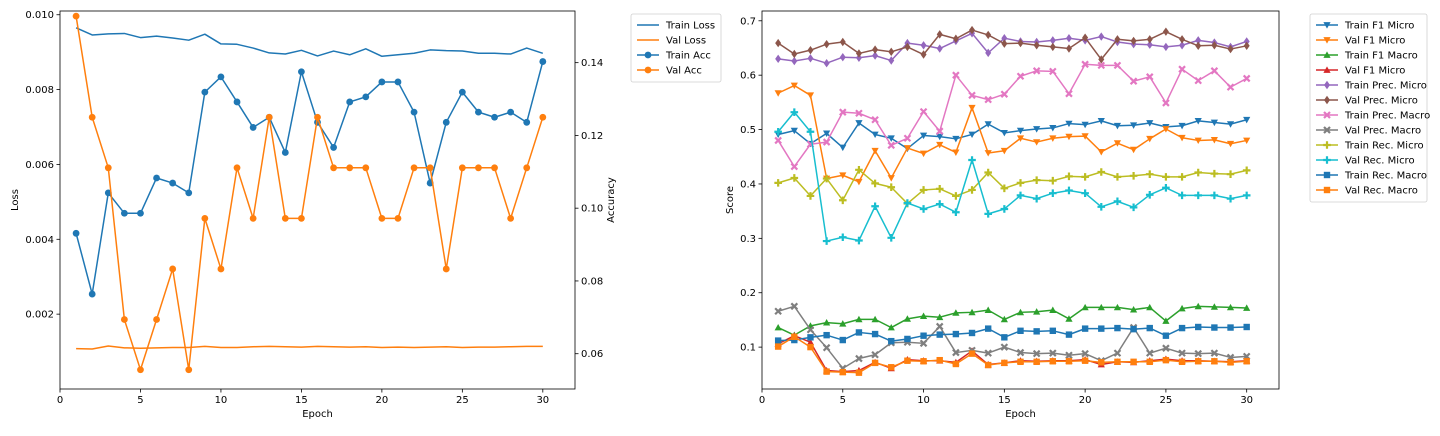 This screenshot has width=1440, height=436. Describe the element at coordinates (1360, 41) in the screenshot. I see `legend-entry: Val F1 Micro` at that location.